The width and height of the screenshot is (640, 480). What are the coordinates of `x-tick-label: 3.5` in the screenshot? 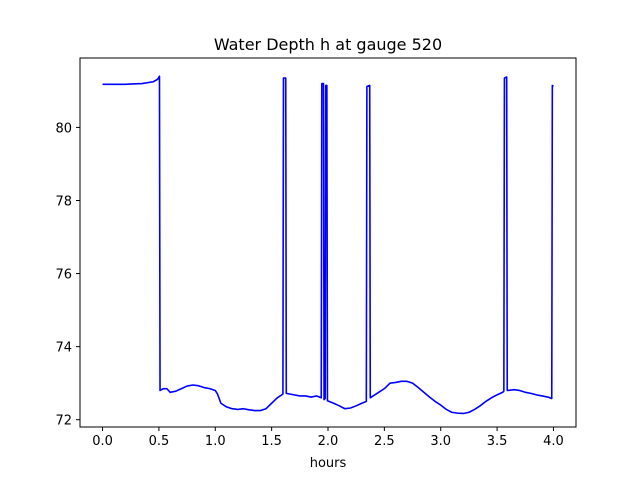 It's located at (497, 441).